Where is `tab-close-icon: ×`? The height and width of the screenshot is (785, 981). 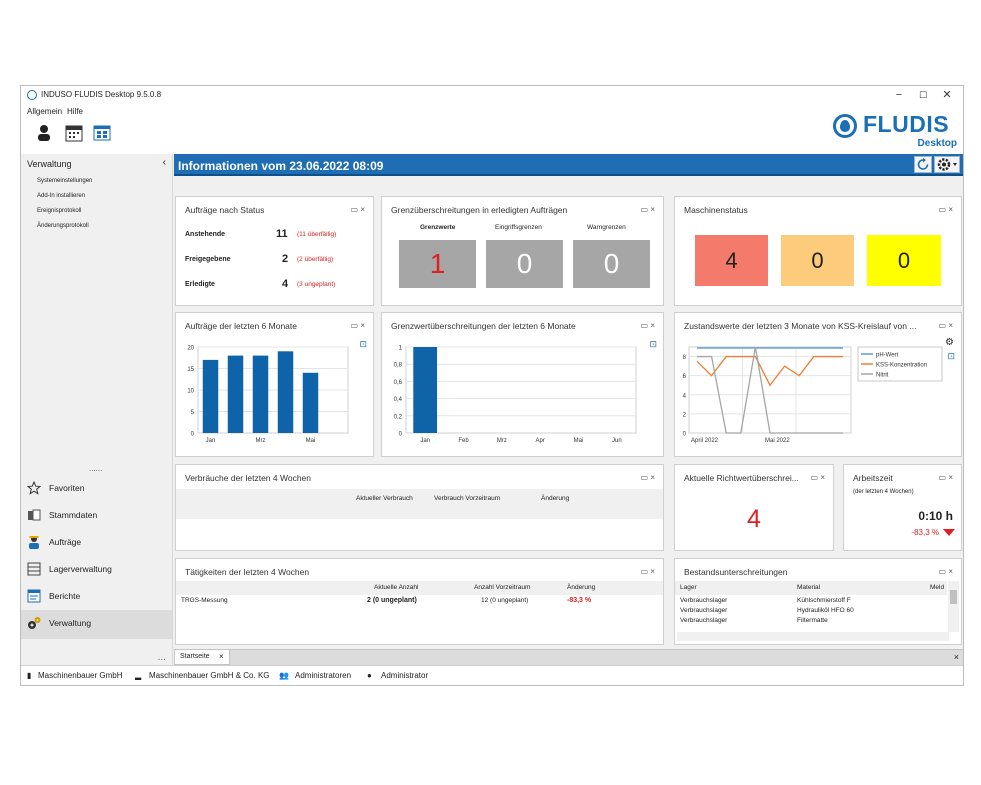 tab-close-icon: × is located at coordinates (221, 656).